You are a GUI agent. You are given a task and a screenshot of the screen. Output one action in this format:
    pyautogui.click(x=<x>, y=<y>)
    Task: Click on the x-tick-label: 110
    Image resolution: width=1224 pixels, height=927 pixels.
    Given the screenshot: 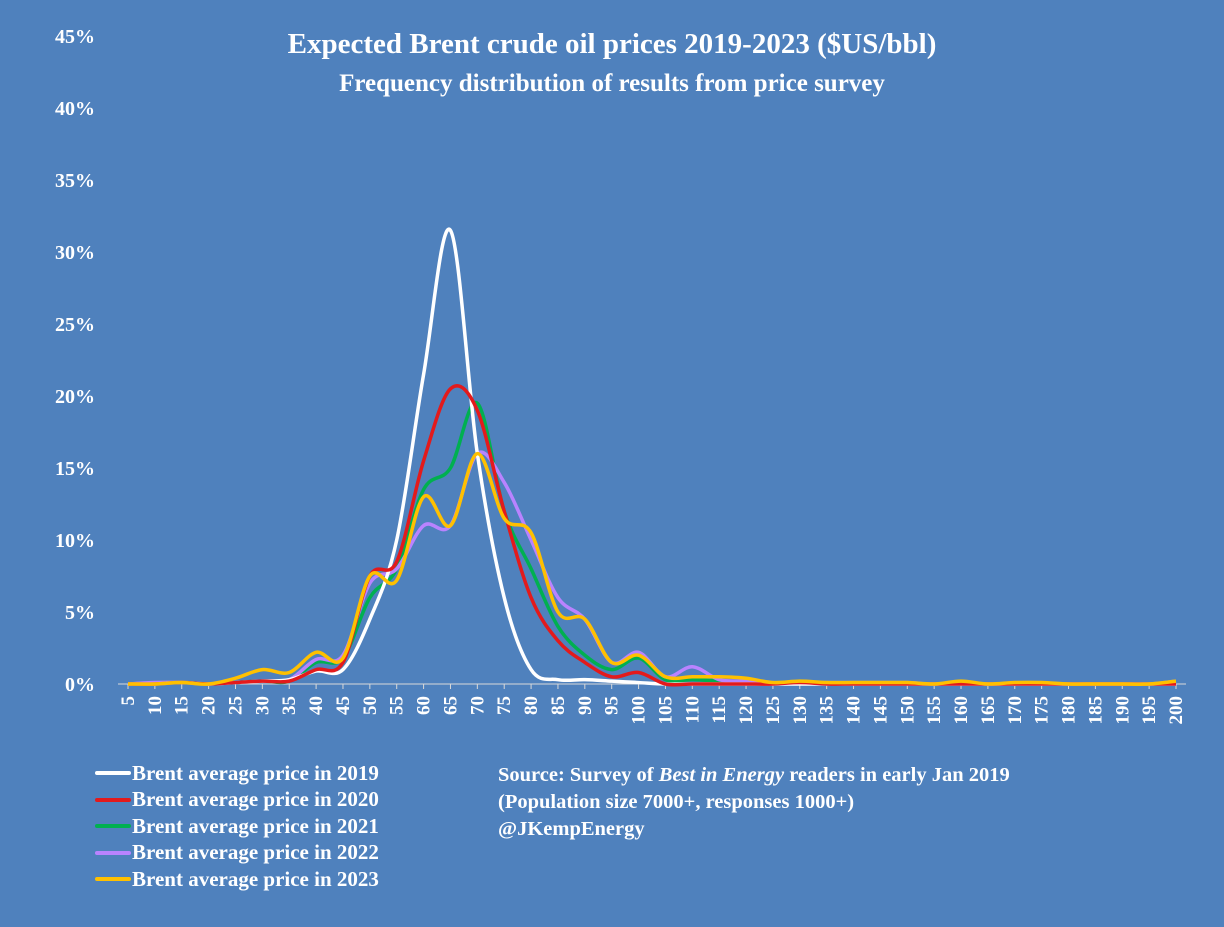 What is the action you would take?
    pyautogui.click(x=692, y=709)
    